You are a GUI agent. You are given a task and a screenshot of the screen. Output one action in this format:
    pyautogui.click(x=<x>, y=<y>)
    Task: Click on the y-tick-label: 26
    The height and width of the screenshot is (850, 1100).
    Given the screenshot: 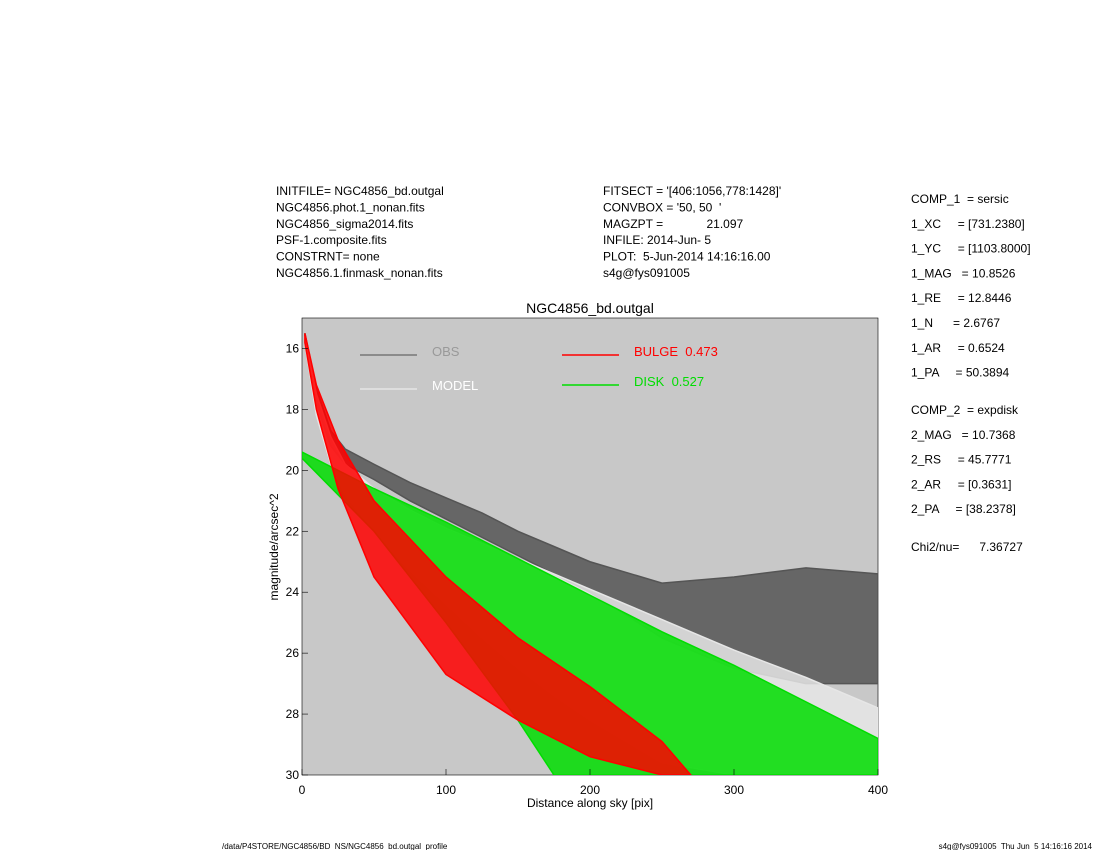 What is the action you would take?
    pyautogui.click(x=293, y=653)
    